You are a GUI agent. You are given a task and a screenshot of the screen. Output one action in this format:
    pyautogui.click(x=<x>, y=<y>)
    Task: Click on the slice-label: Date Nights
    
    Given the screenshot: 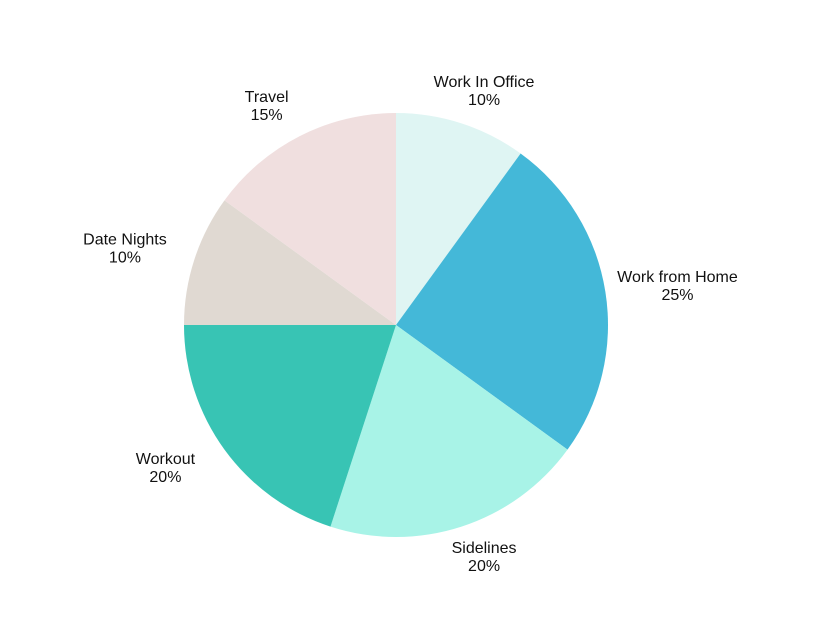 What is the action you would take?
    pyautogui.click(x=125, y=240)
    